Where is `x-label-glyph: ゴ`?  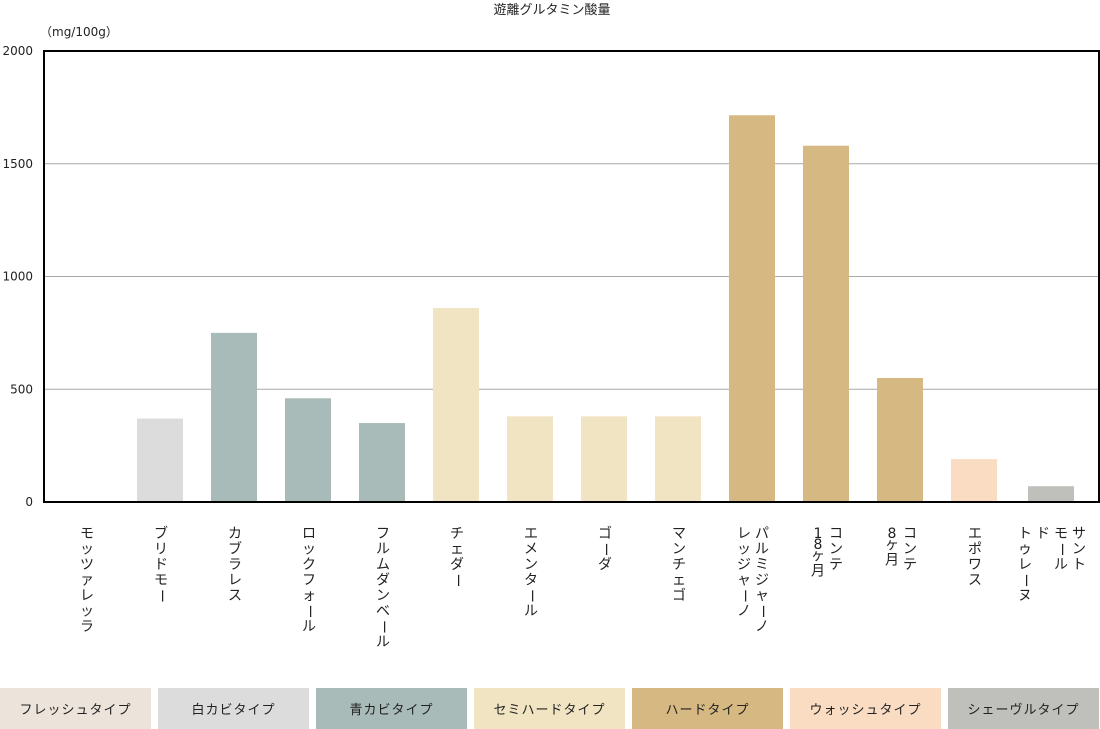 x-label-glyph: ゴ is located at coordinates (679, 595).